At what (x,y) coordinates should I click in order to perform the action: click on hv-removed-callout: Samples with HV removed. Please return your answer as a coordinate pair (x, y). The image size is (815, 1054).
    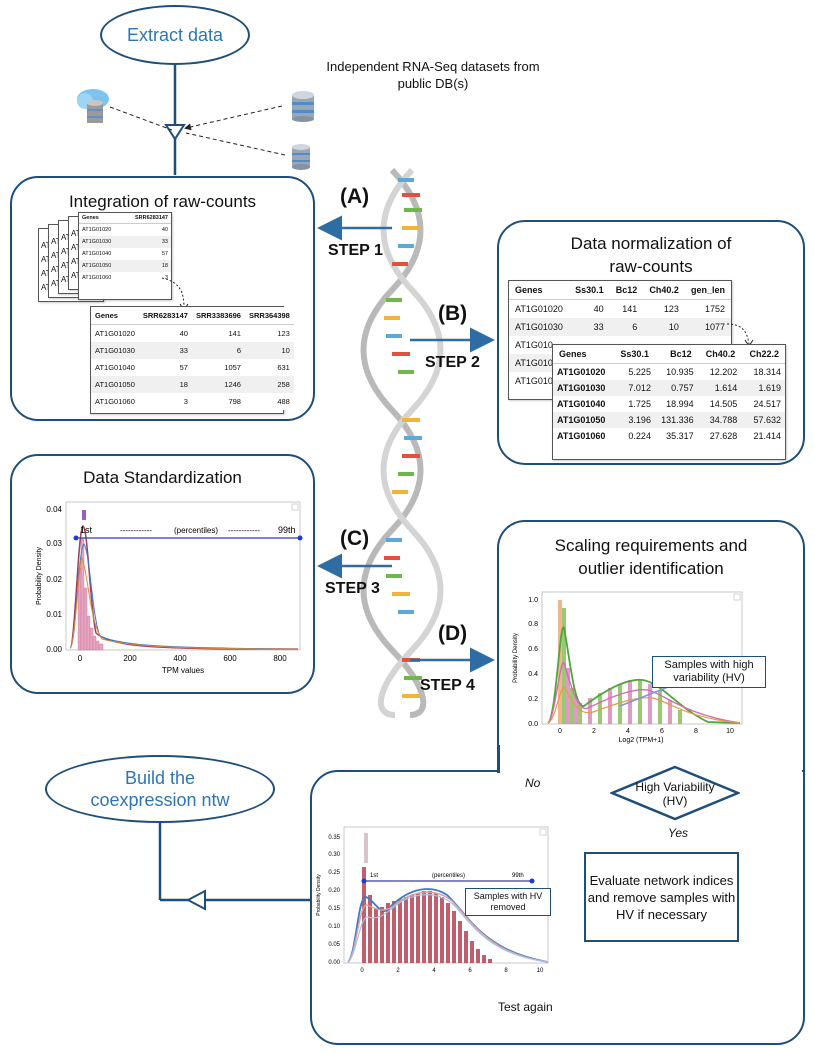
    Looking at the image, I should click on (508, 902).